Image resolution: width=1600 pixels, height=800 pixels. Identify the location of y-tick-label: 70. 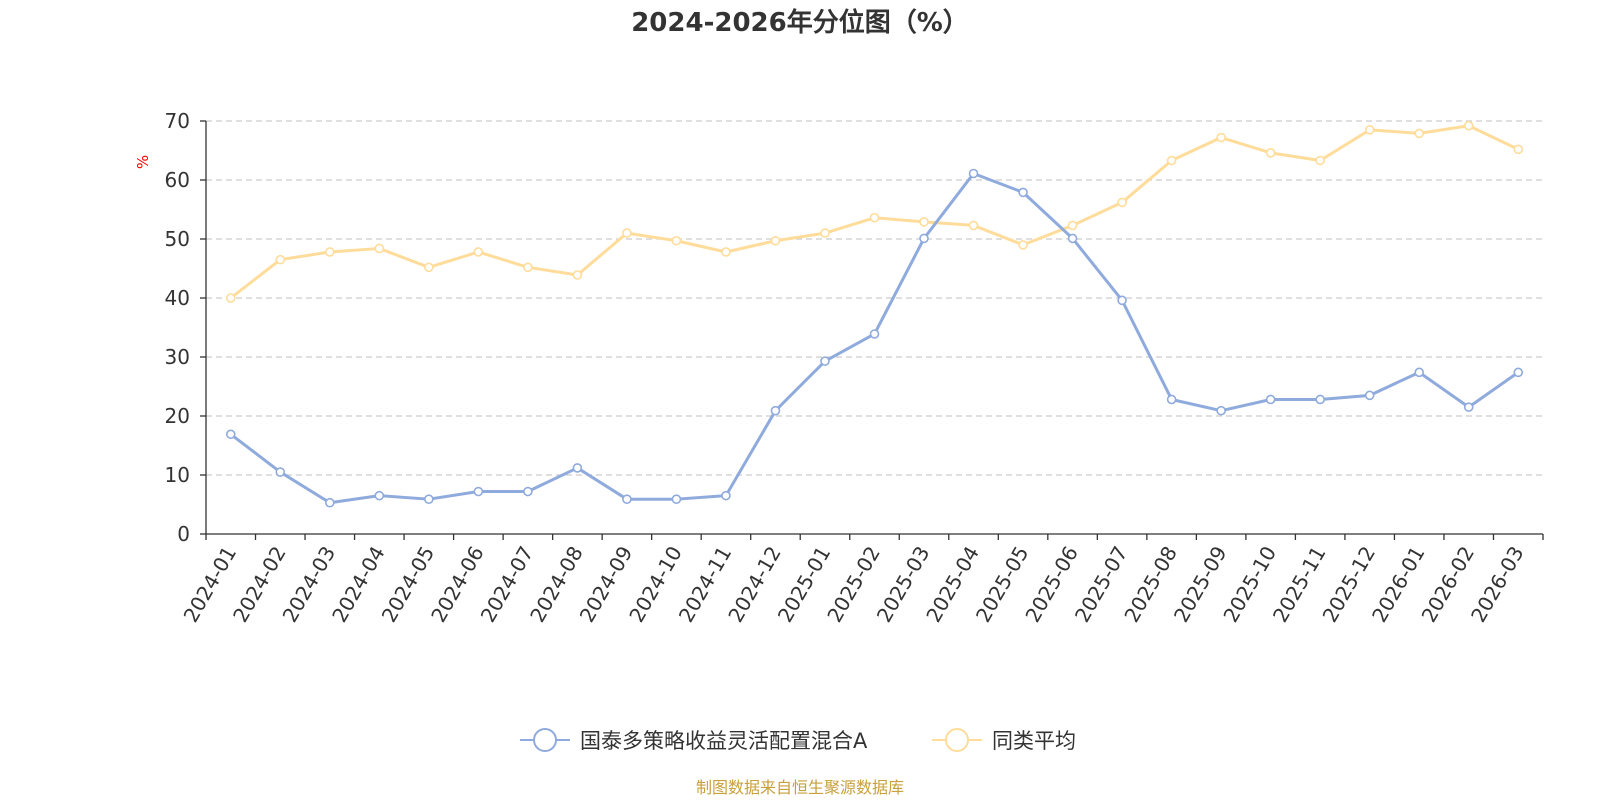
(177, 121).